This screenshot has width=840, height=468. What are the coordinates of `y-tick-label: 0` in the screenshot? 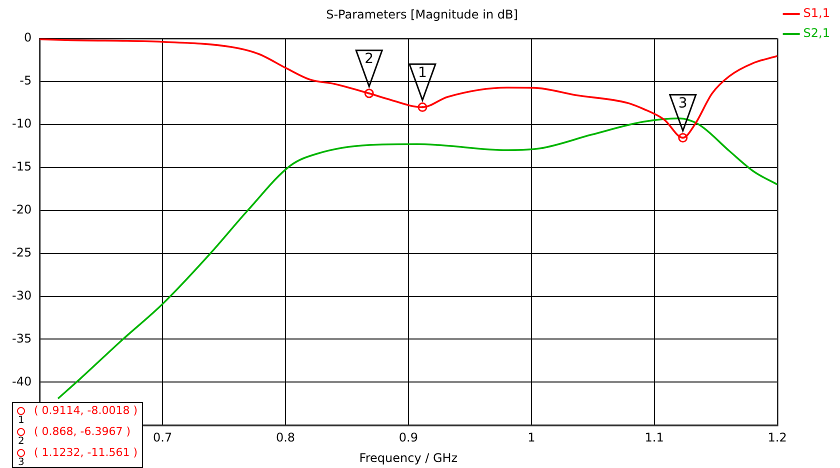 It's located at (28, 37).